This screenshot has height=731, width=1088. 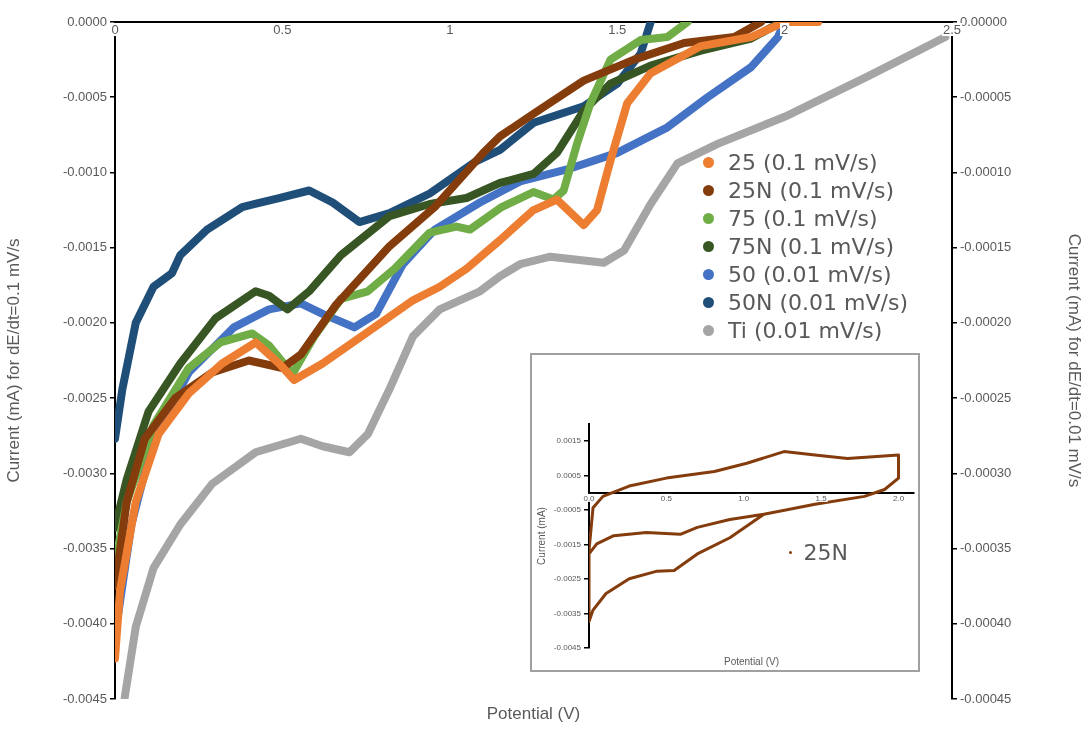 I want to click on y-tick-label: -0.0020, so click(x=84, y=322).